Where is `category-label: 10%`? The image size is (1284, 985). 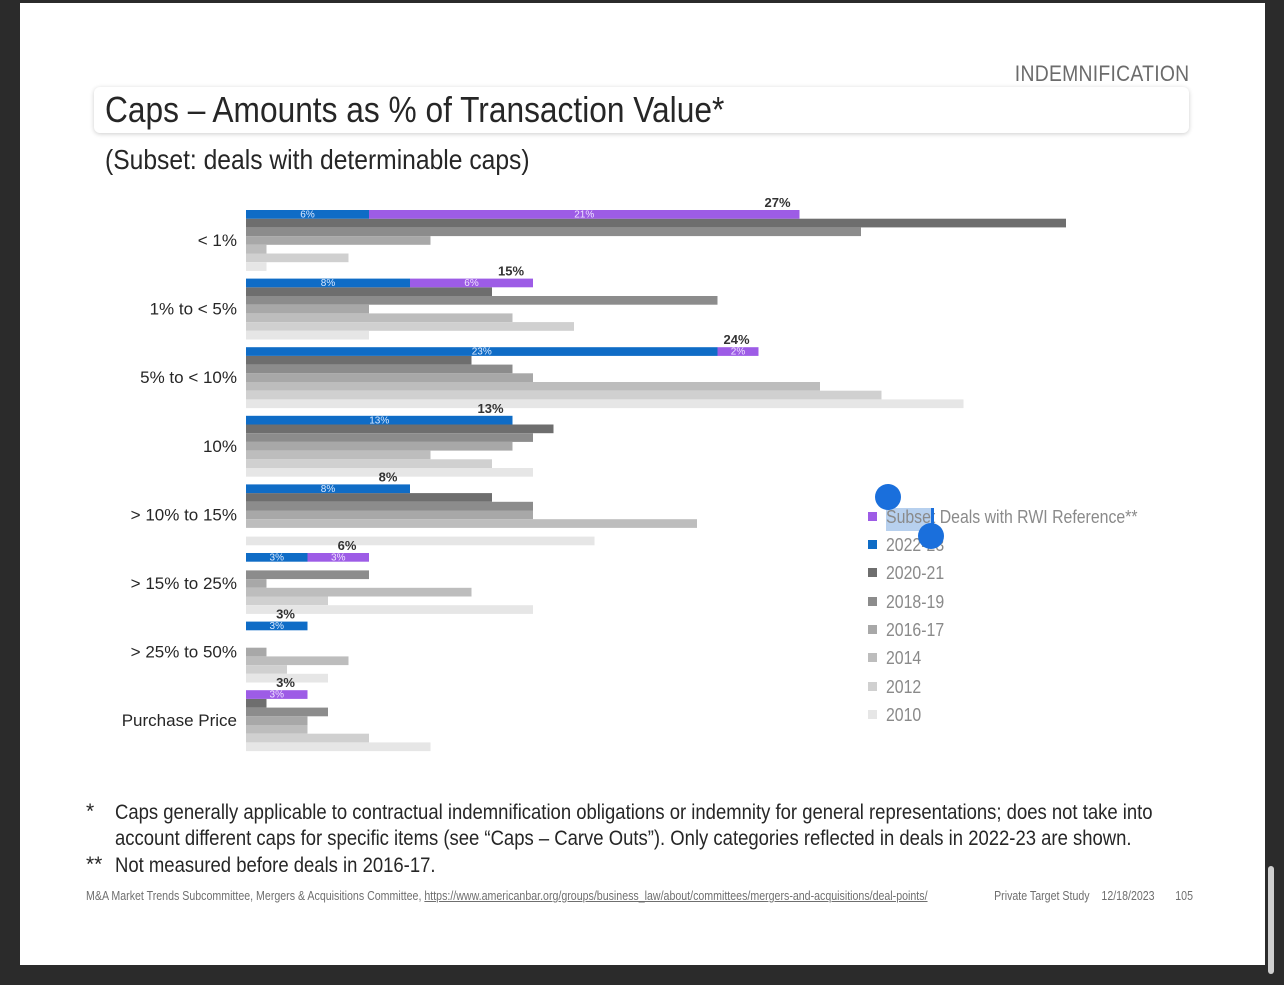
category-label: 10% is located at coordinates (220, 446).